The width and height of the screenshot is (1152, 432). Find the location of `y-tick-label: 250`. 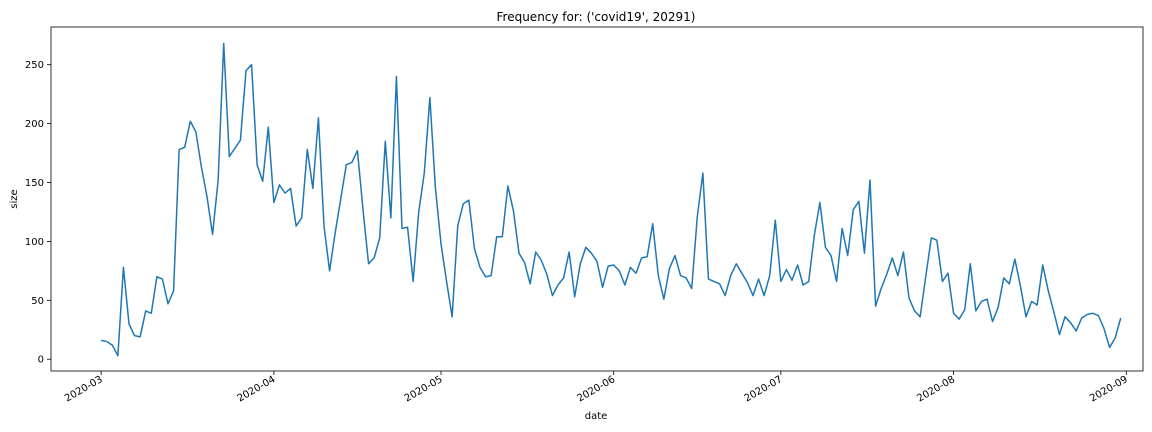

y-tick-label: 250 is located at coordinates (34, 65).